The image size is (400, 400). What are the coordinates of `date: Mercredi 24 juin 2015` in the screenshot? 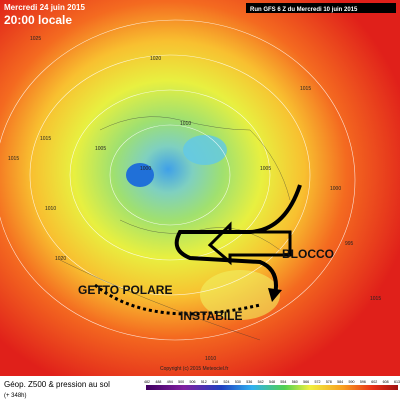 It's located at (44, 7).